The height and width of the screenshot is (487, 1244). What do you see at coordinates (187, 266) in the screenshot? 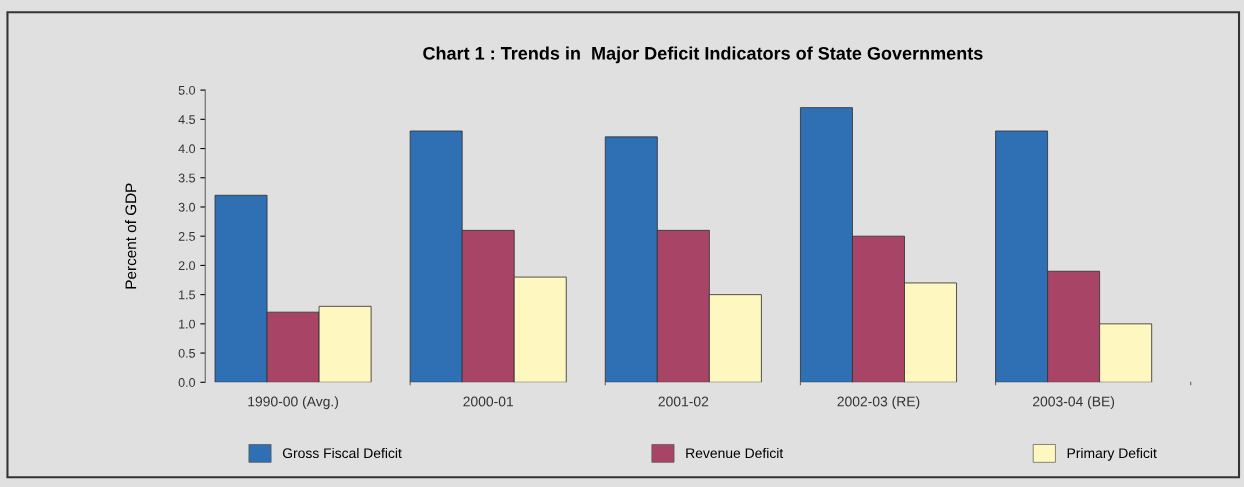
I see `y-tick-label: 2.0` at bounding box center [187, 266].